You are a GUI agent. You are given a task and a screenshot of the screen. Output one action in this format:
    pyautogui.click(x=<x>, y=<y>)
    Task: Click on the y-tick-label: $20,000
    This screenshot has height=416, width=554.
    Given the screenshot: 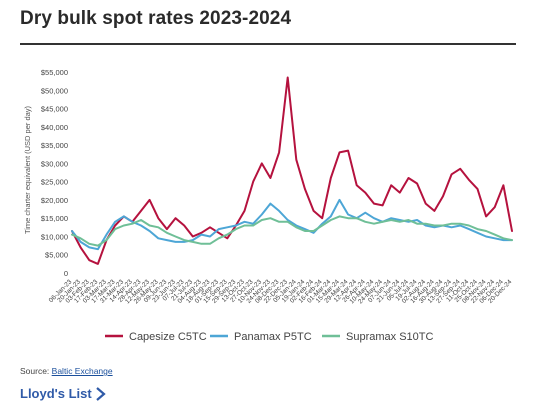 What is the action you would take?
    pyautogui.click(x=54, y=200)
    